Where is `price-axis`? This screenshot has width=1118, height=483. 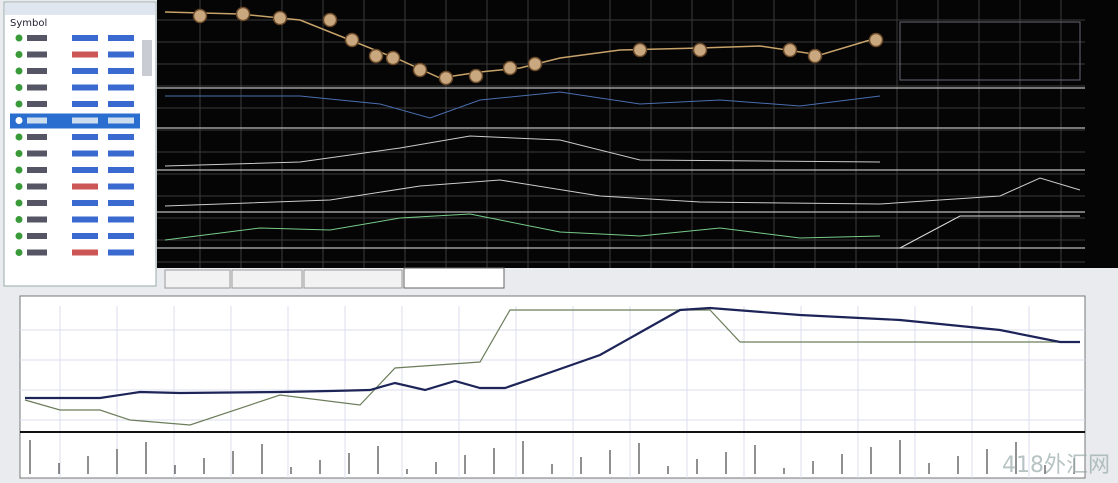
price-axis is located at coordinates (1101, 134).